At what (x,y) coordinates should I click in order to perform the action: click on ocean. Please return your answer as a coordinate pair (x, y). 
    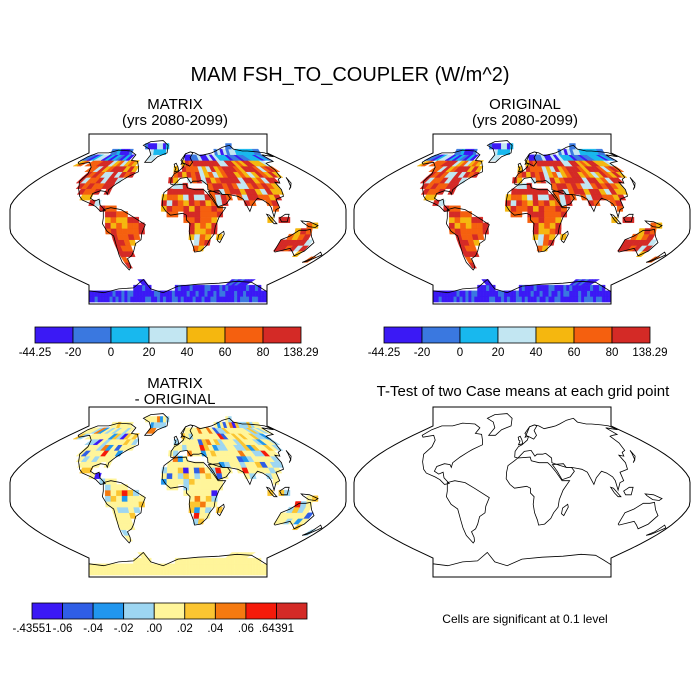
    Looking at the image, I should click on (178, 219).